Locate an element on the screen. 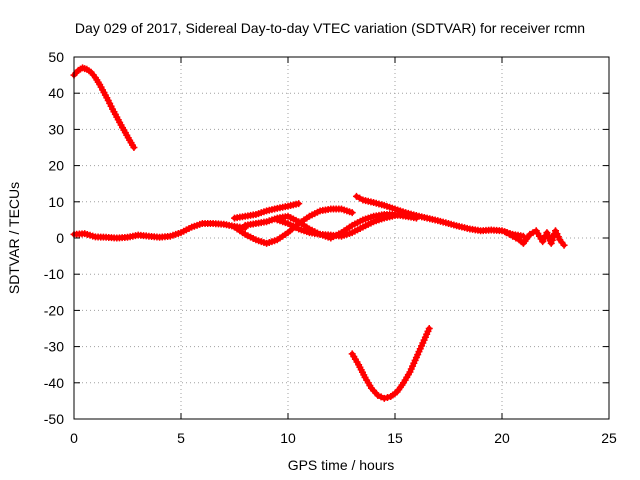 The height and width of the screenshot is (480, 640). y-tick-label: 40 is located at coordinates (56, 93).